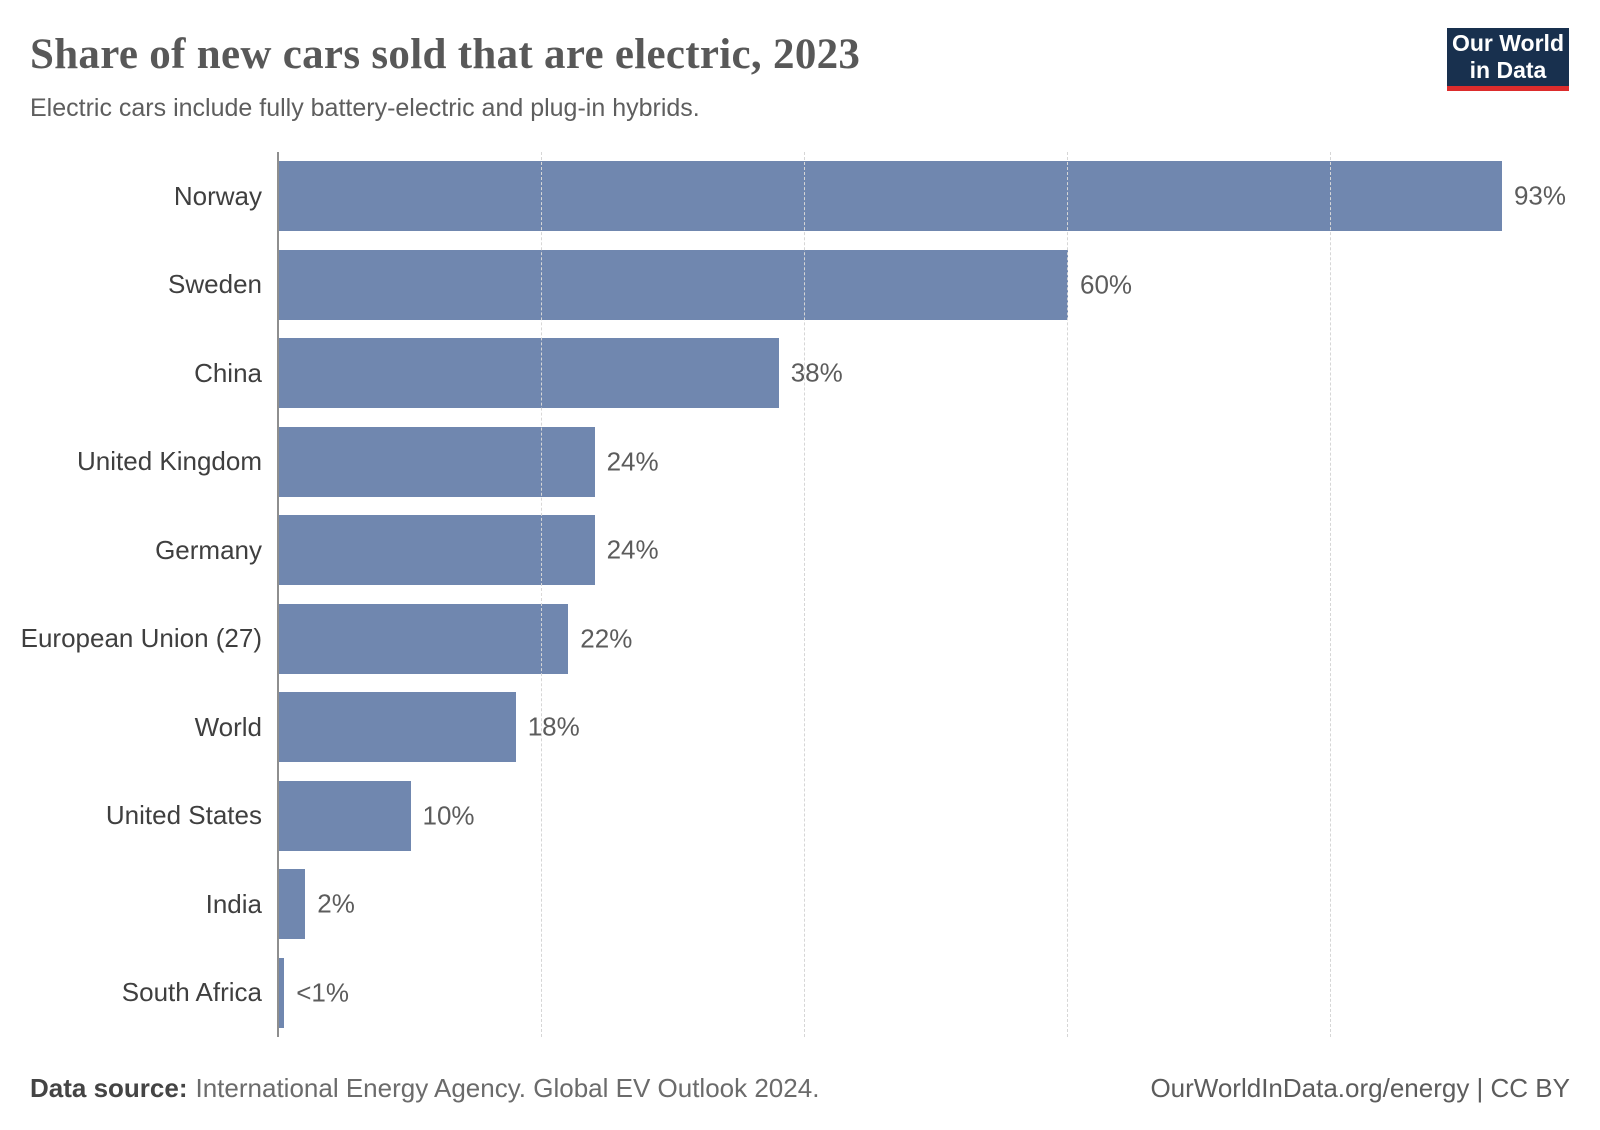 Image resolution: width=1600 pixels, height=1130 pixels. Describe the element at coordinates (169, 461) in the screenshot. I see `category-label: United Kingdom` at that location.